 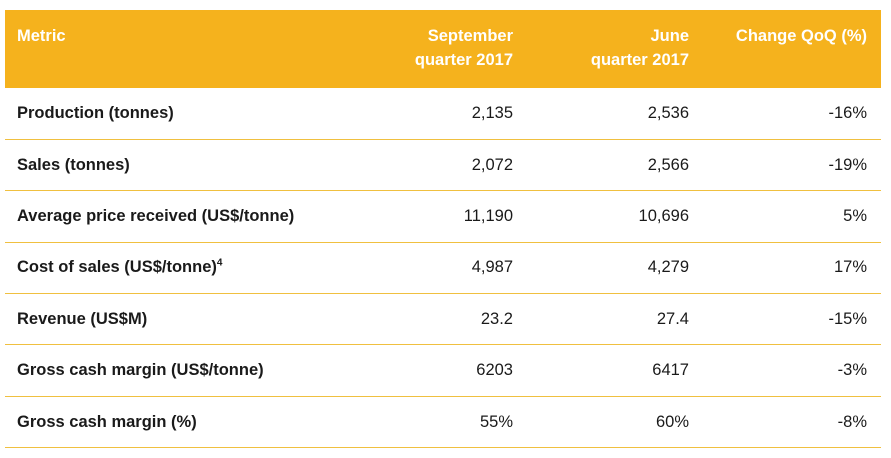 What do you see at coordinates (41, 36) in the screenshot?
I see `header-metric-label: Metric` at bounding box center [41, 36].